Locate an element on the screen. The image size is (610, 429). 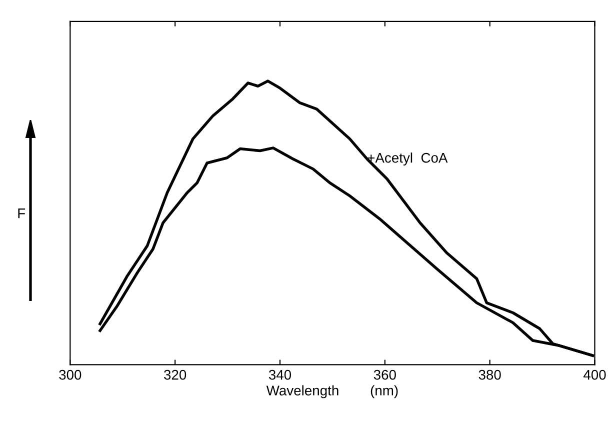
x-tick-label: 340 is located at coordinates (280, 375).